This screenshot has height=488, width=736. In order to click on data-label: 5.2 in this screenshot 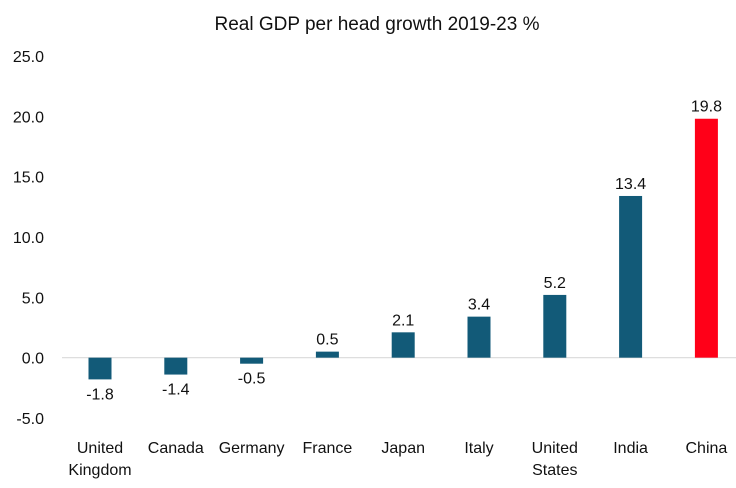, I will do `click(555, 283)`.